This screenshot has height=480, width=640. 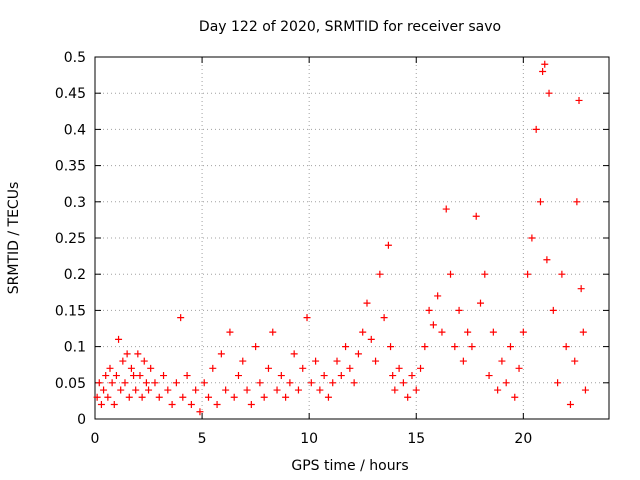 What do you see at coordinates (70, 167) in the screenshot?
I see `y-tick-label: 0.35` at bounding box center [70, 167].